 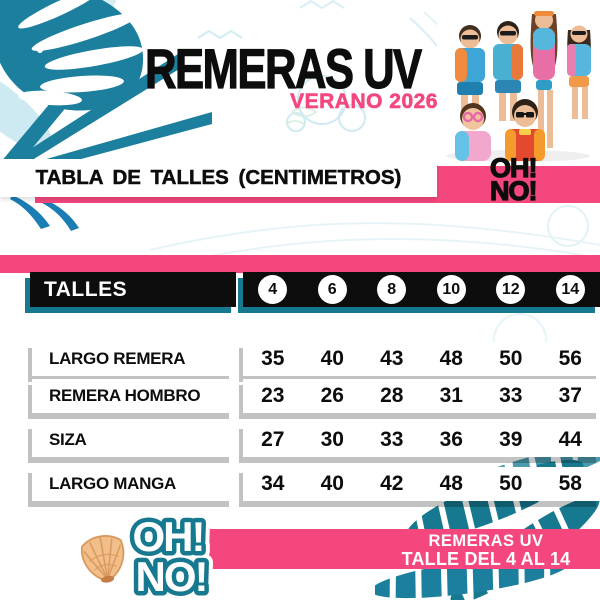 I want to click on page-title: REMERAS UV, so click(x=284, y=68).